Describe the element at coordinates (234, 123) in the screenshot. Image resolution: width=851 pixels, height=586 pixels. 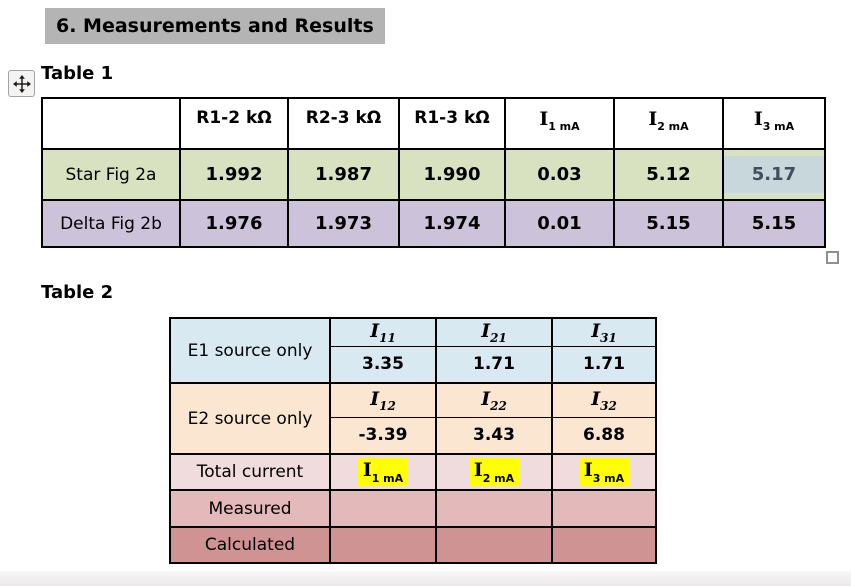
I see `table1-header-cell: R1-2 kΩ` at that location.